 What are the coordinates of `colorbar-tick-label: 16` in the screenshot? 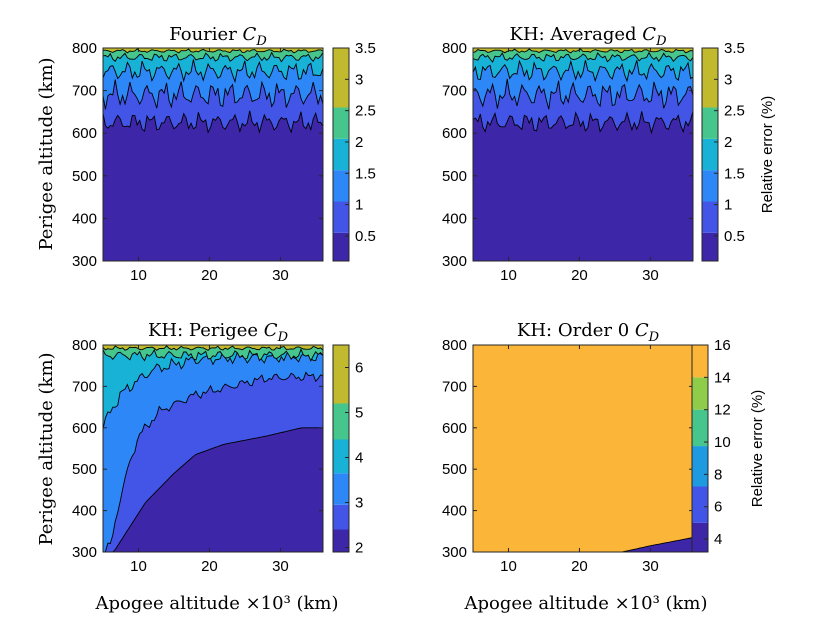 It's located at (722, 345).